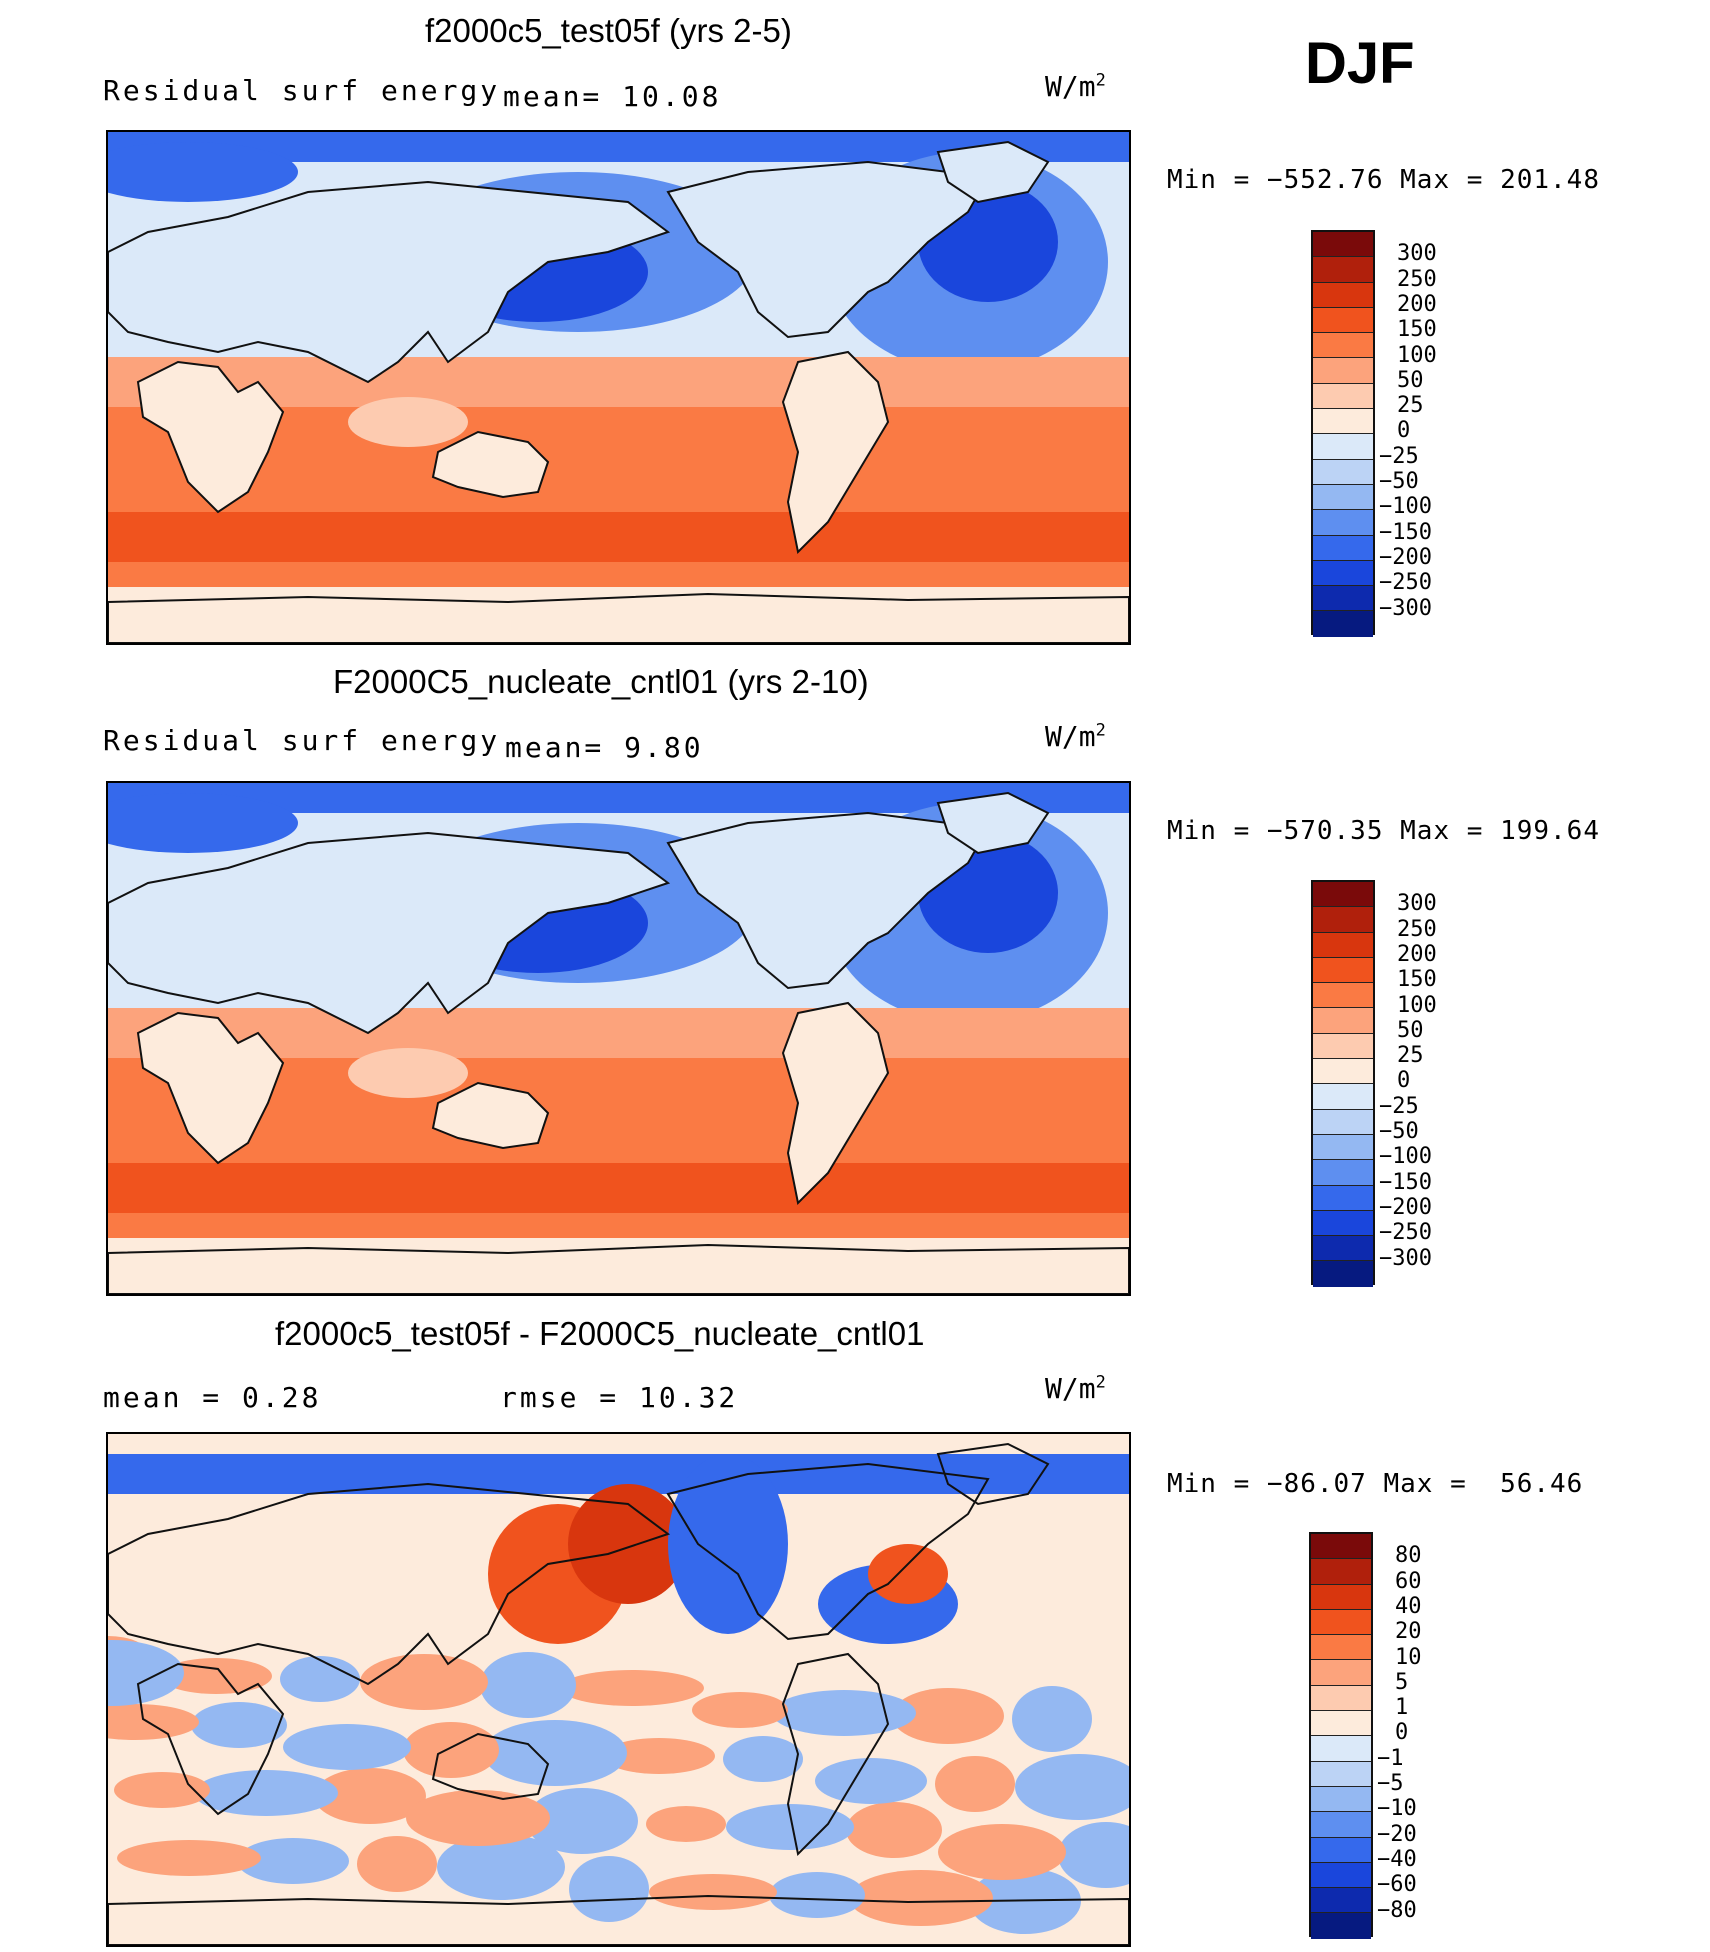 Image resolution: width=1710 pixels, height=1952 pixels. Describe the element at coordinates (1417, 904) in the screenshot. I see `colorbar-label: 300` at that location.